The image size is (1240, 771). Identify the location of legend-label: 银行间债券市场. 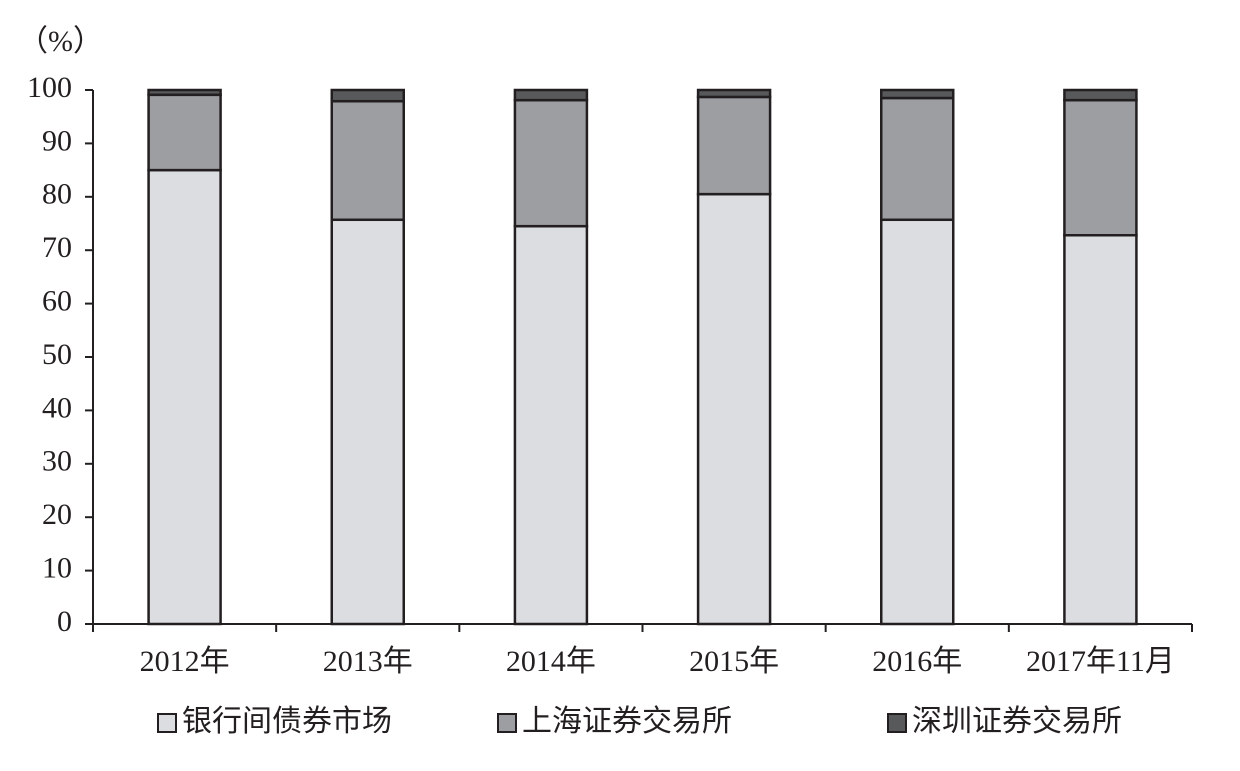
(287, 721).